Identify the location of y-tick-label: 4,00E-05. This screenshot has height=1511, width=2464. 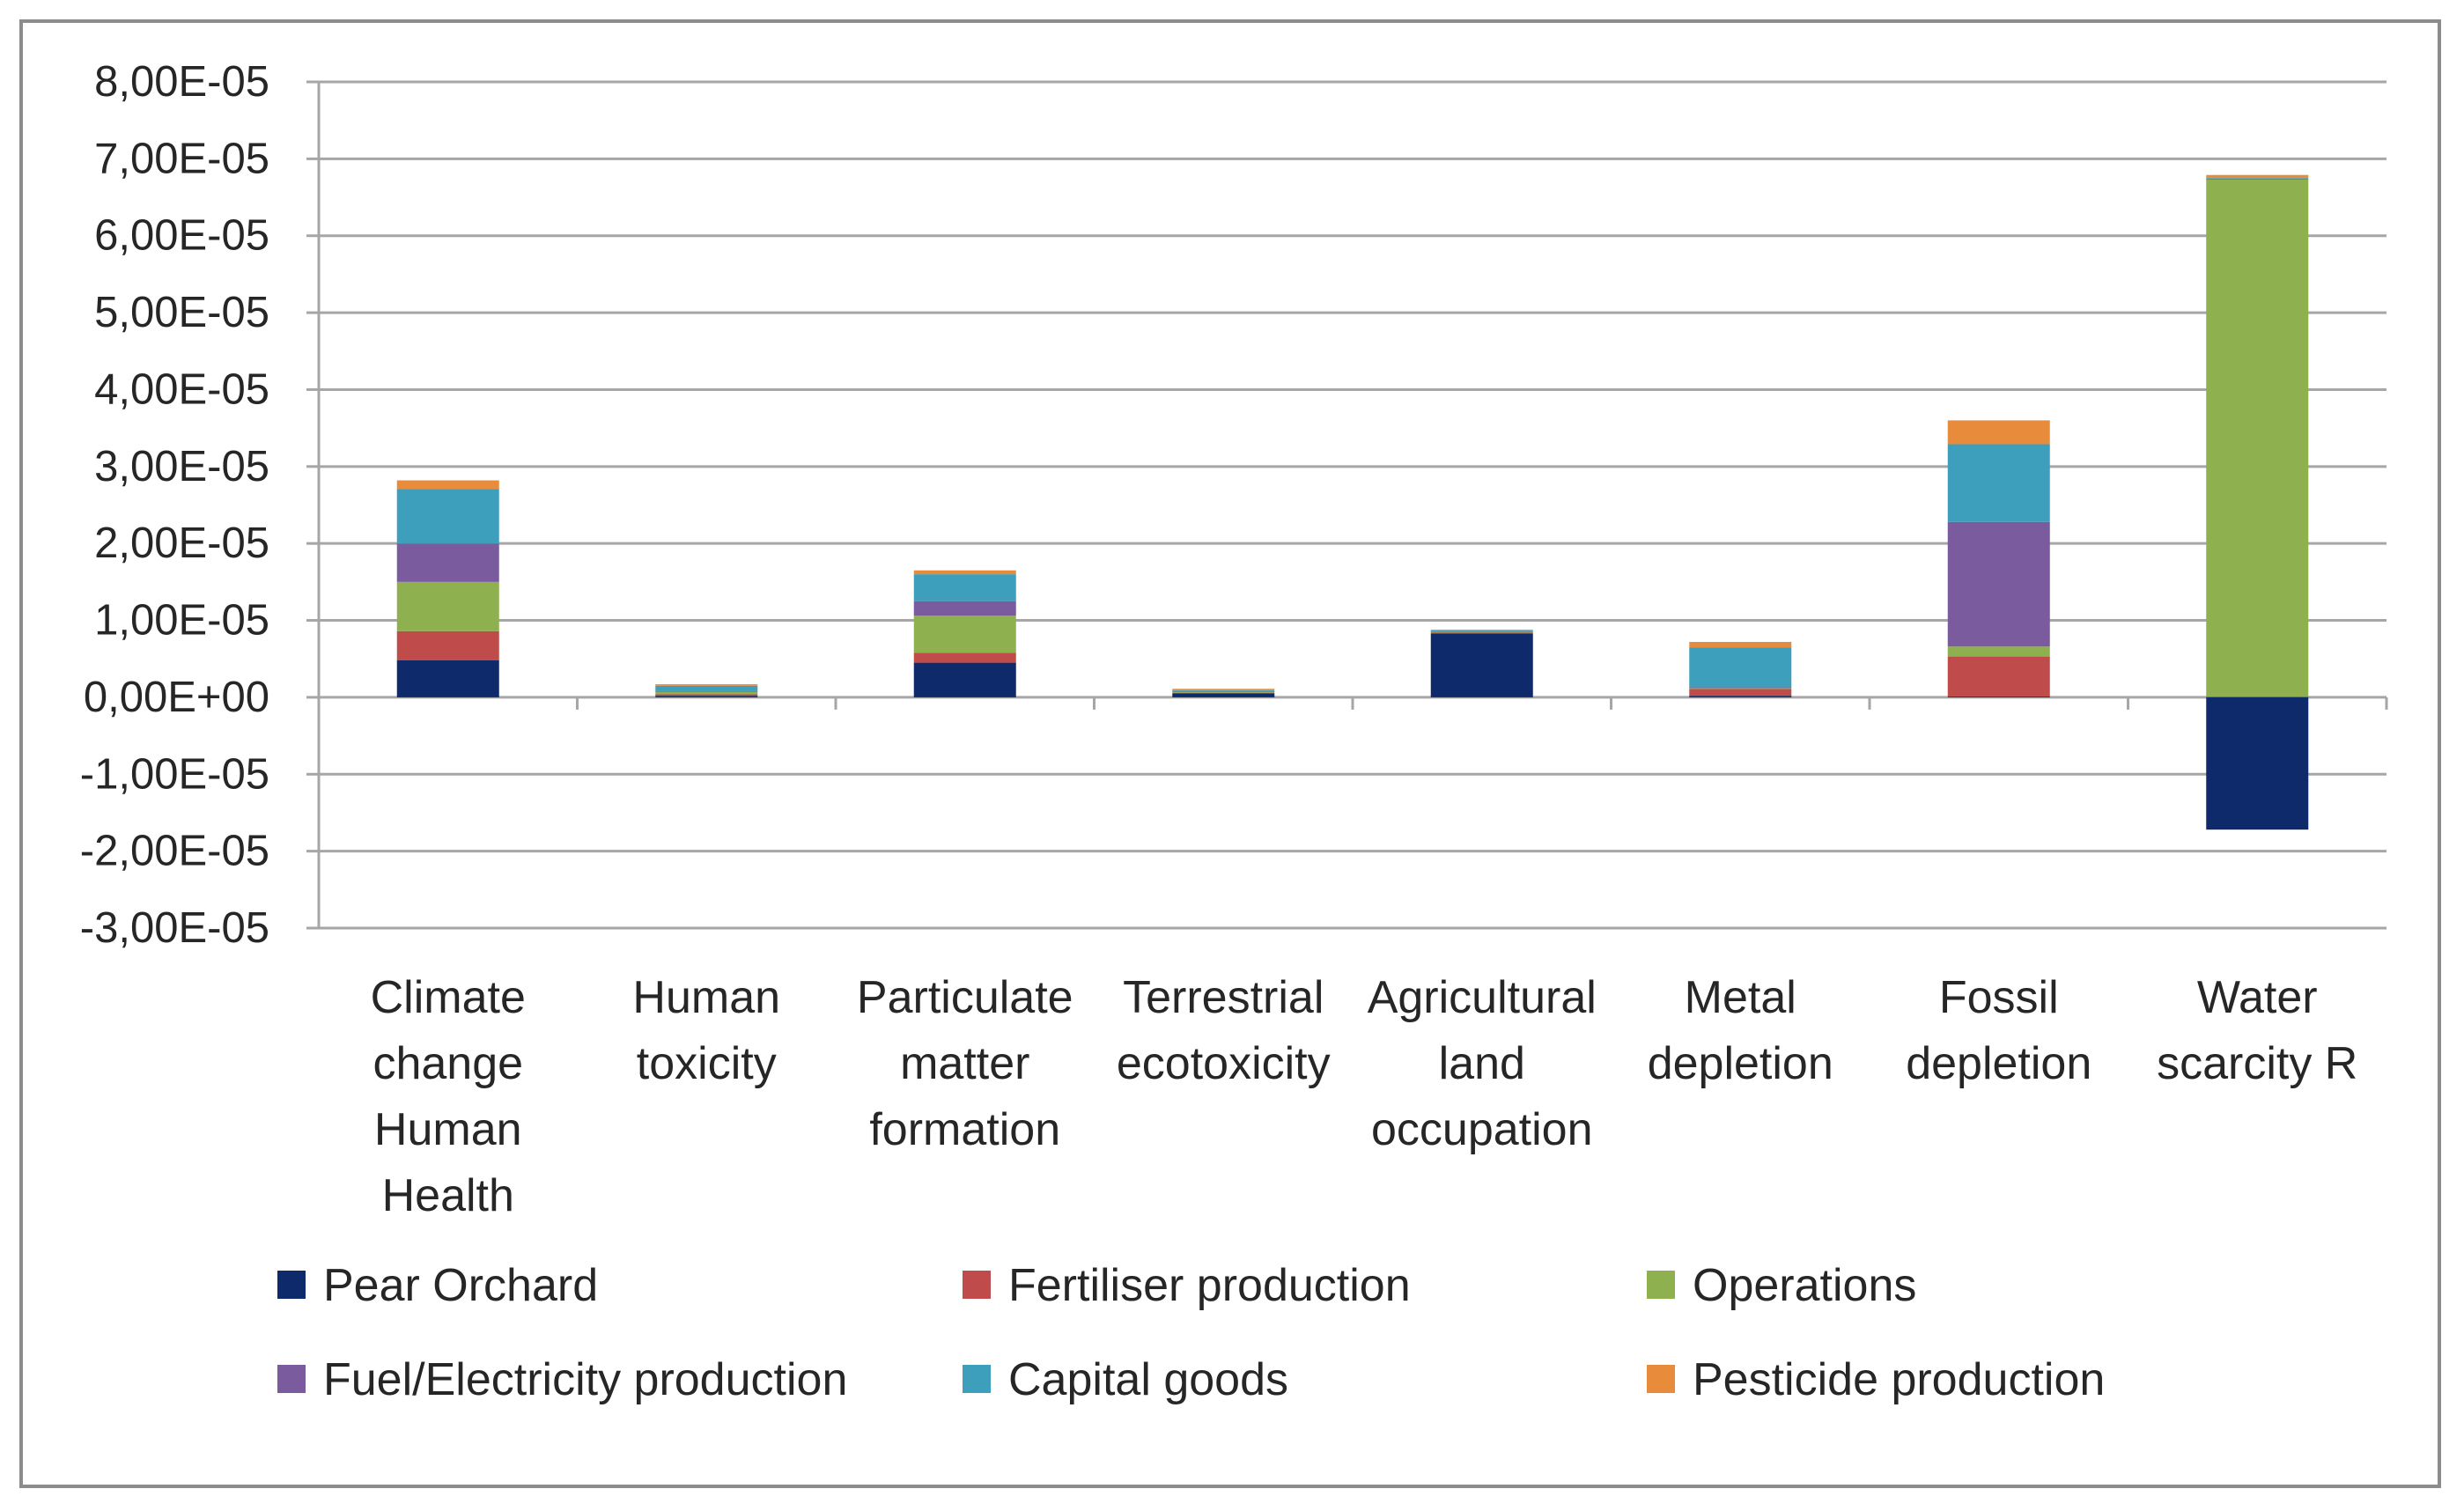
(181, 389).